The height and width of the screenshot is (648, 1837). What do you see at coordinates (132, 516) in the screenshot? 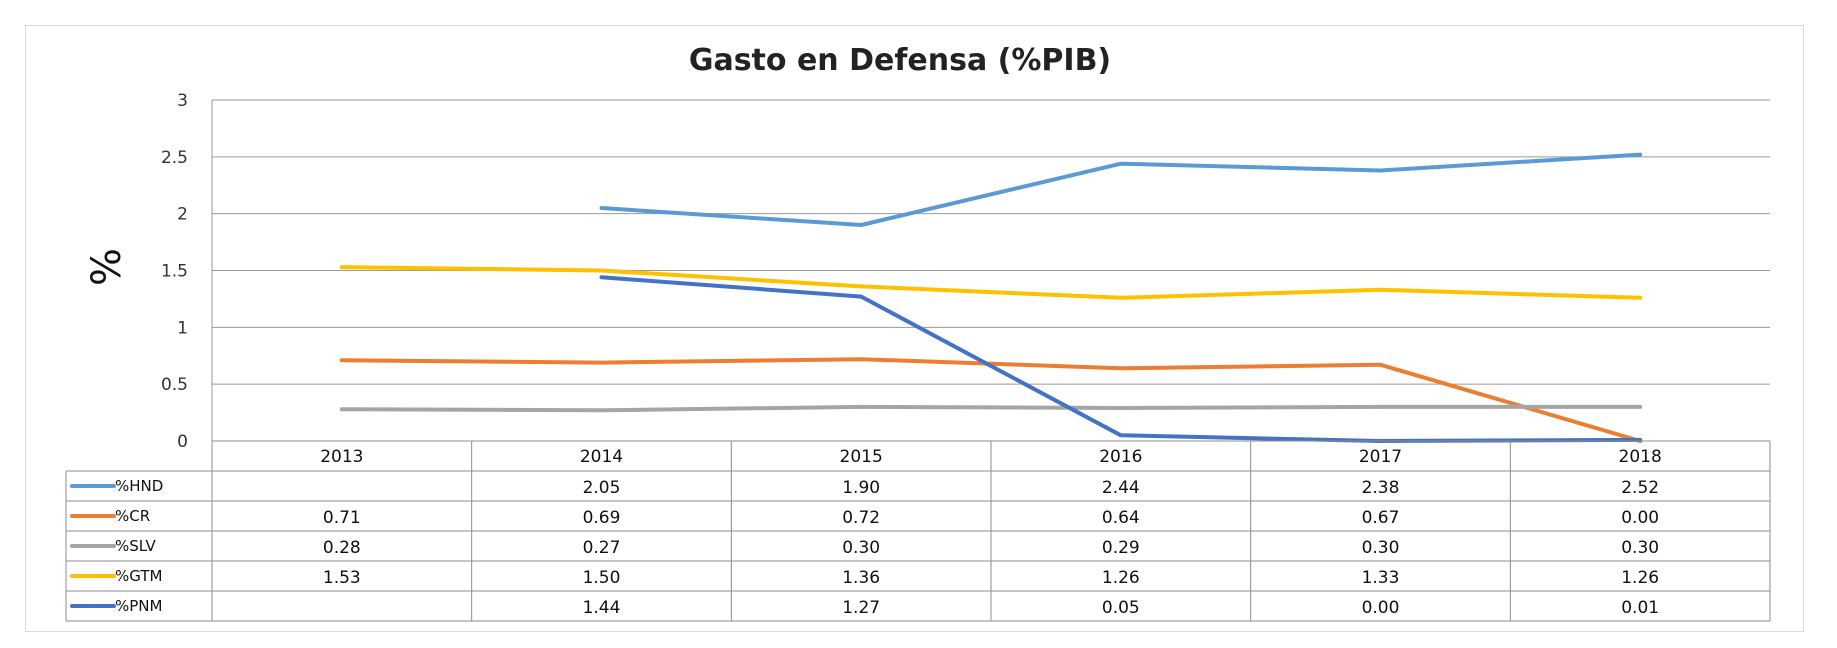
I see `series-name: %CR` at bounding box center [132, 516].